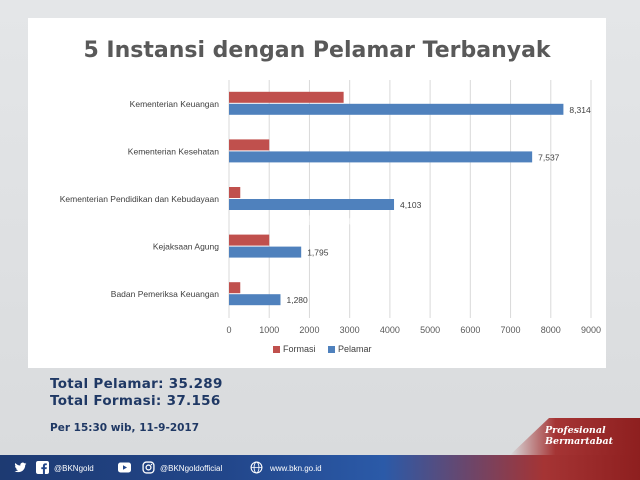 This screenshot has height=480, width=640. I want to click on total-formasi: Total Formasi: 37.156, so click(135, 401).